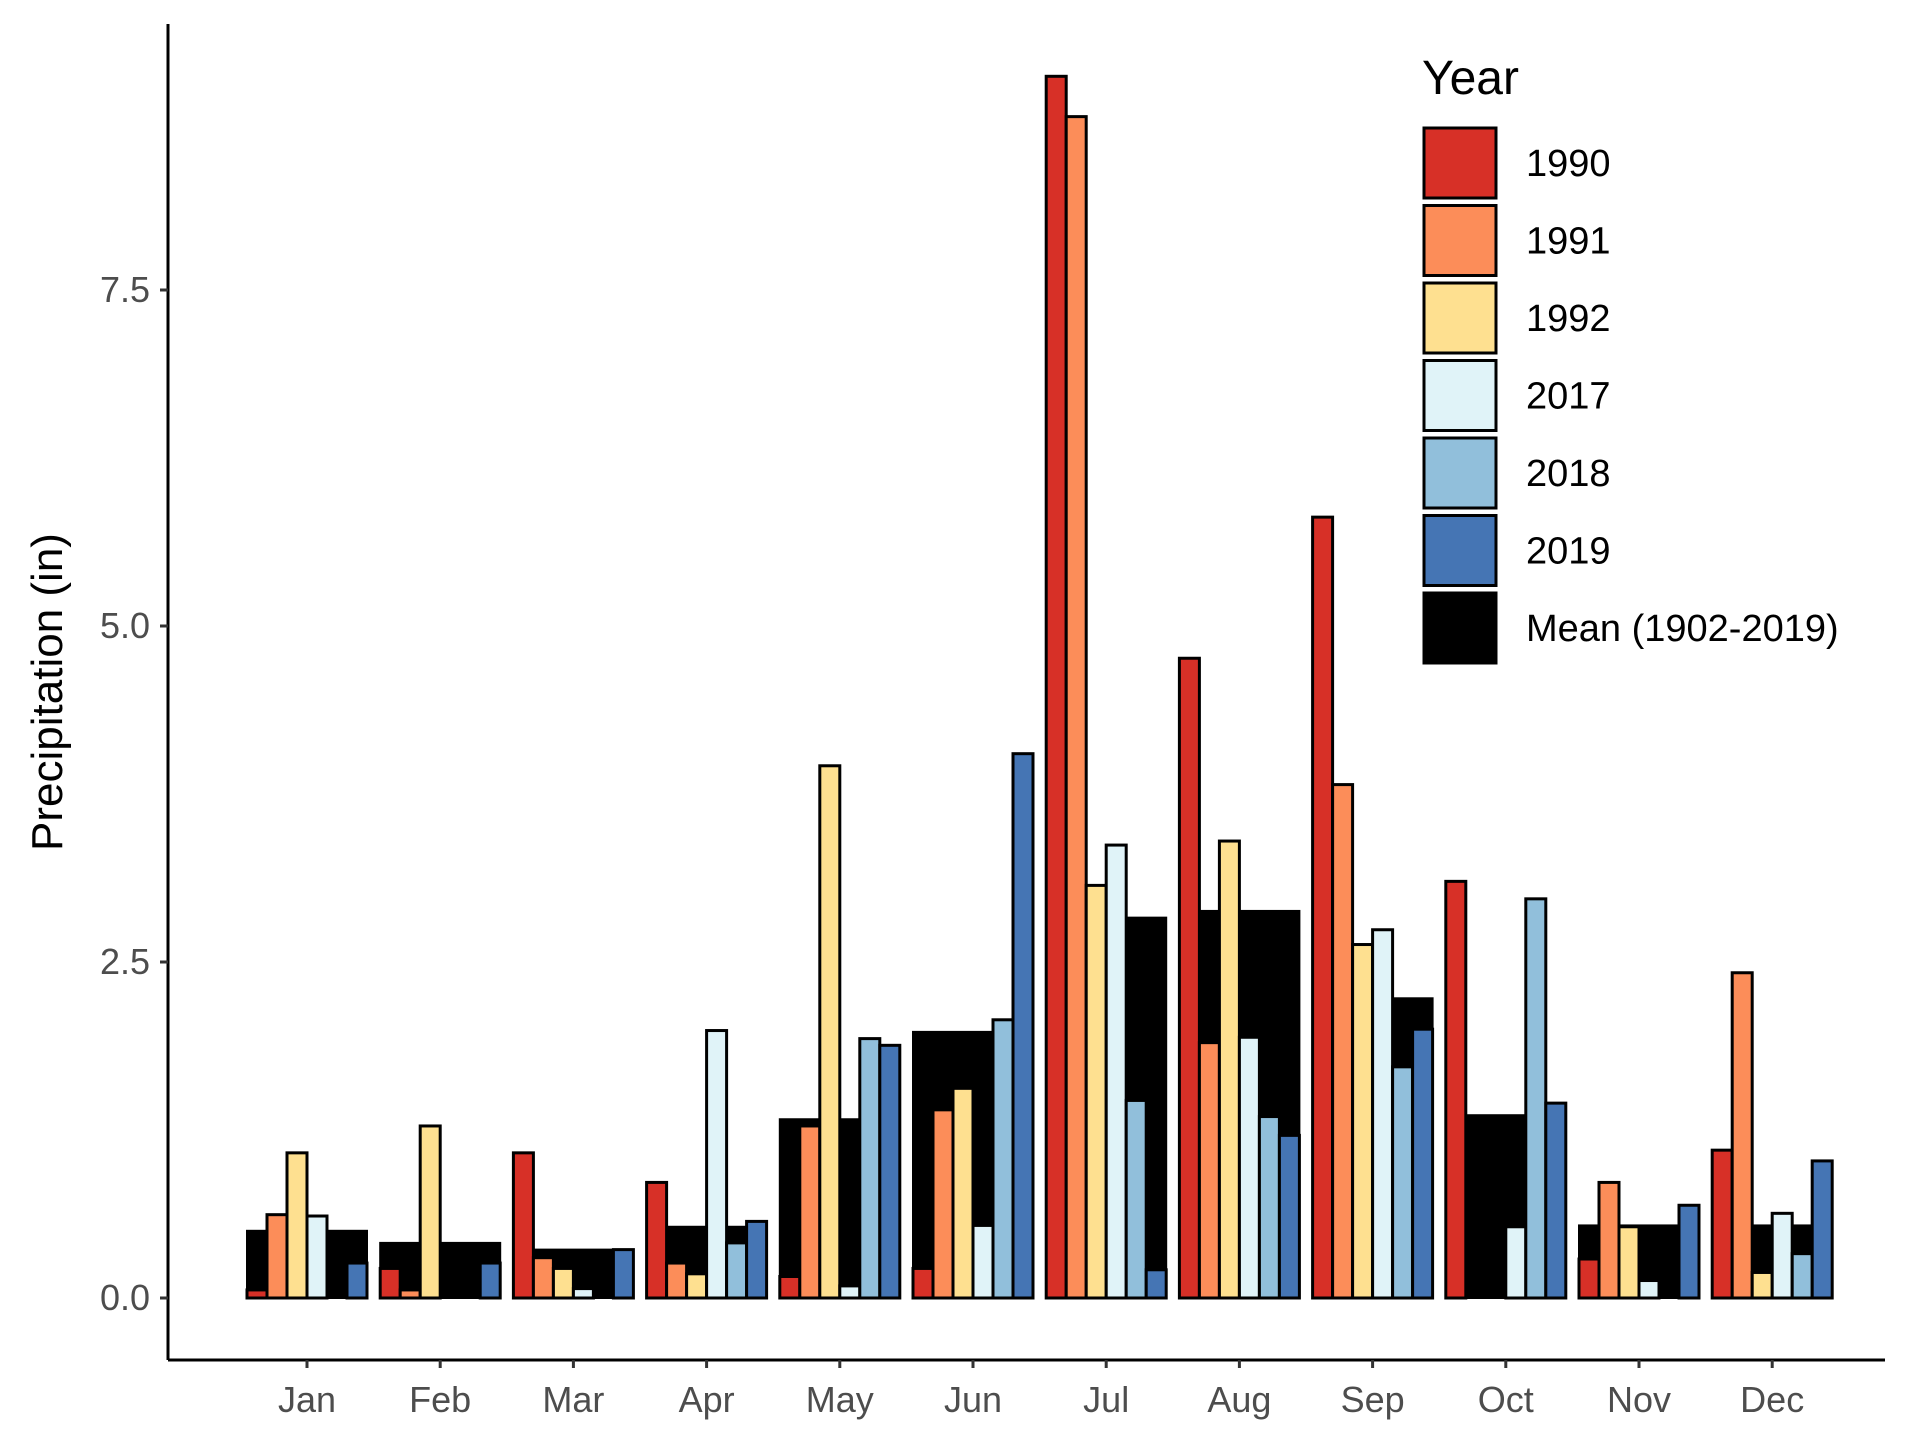  What do you see at coordinates (573, 1399) in the screenshot?
I see `x-tick-label: Mar` at bounding box center [573, 1399].